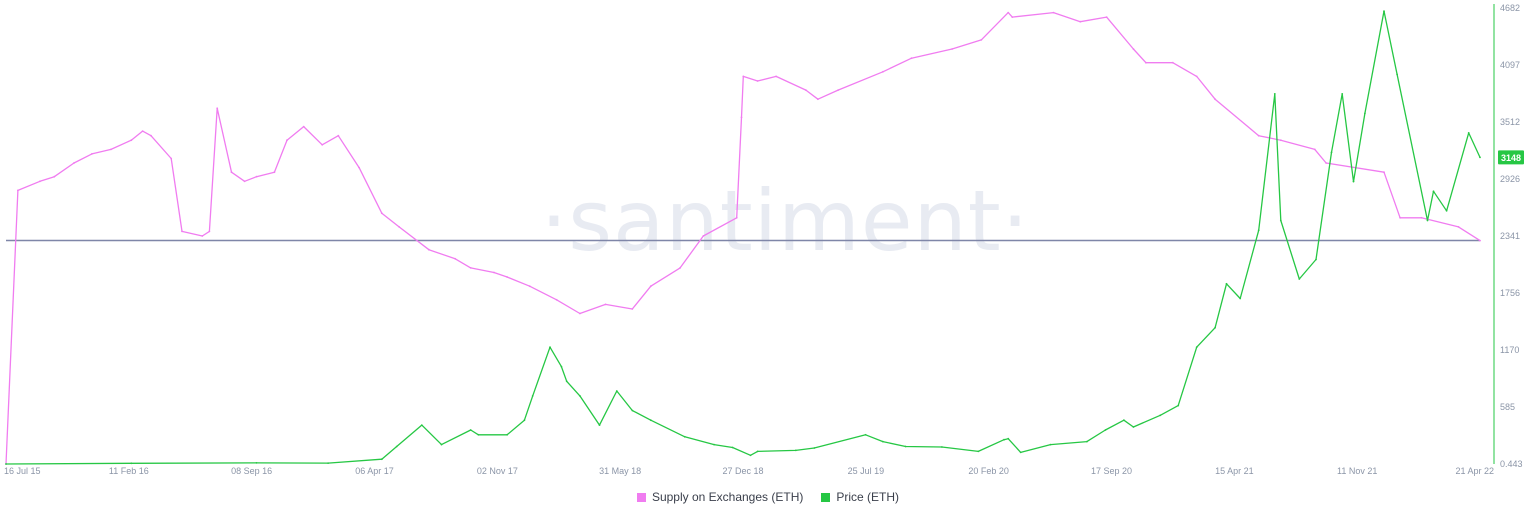 This screenshot has height=520, width=1536. What do you see at coordinates (1510, 293) in the screenshot?
I see `y-tick-label-5: 1756` at bounding box center [1510, 293].